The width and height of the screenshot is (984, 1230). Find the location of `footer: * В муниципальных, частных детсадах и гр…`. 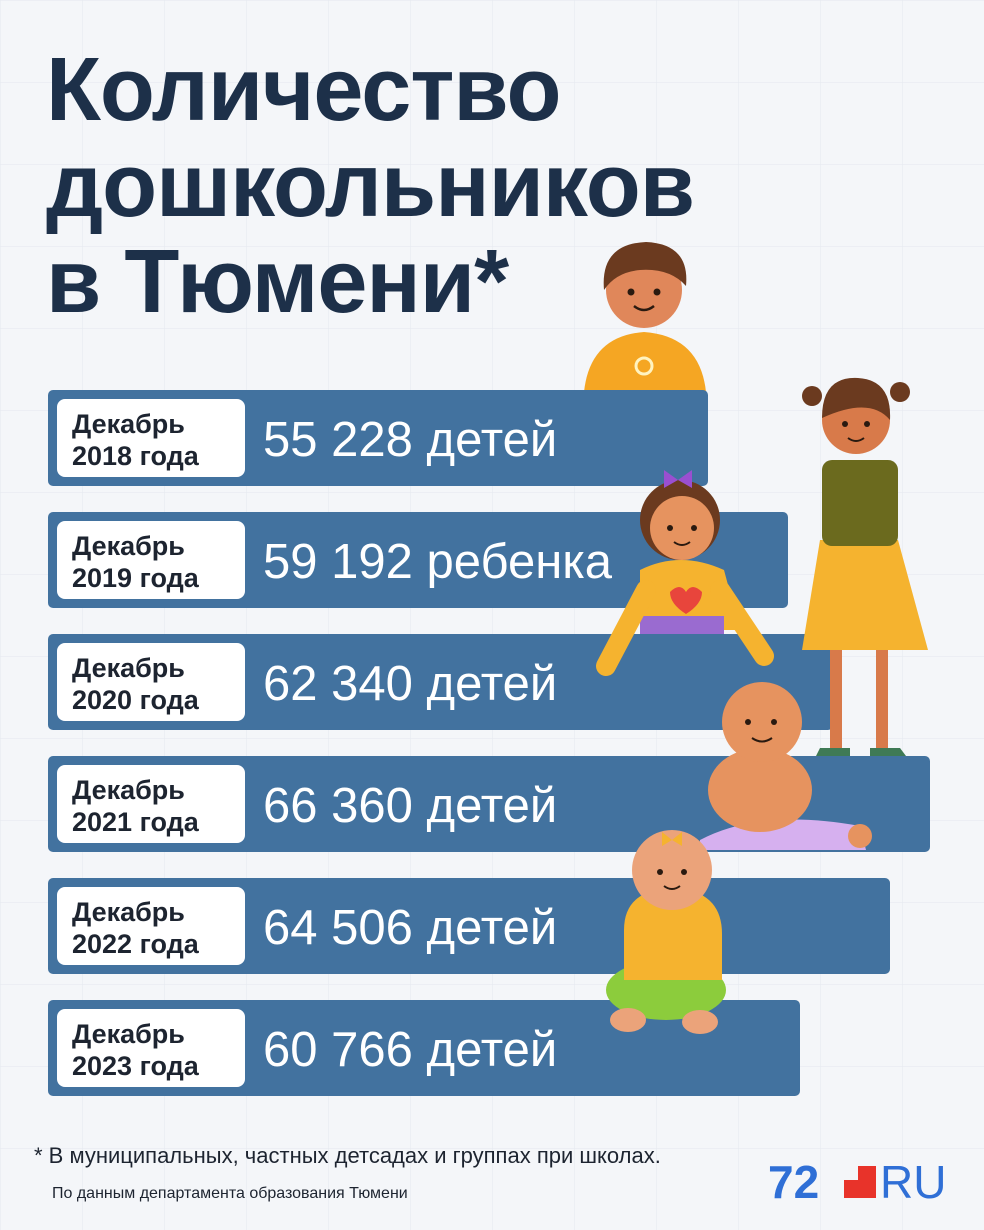

footer: * В муниципальных, частных детсадах и гр… is located at coordinates (490, 1175).